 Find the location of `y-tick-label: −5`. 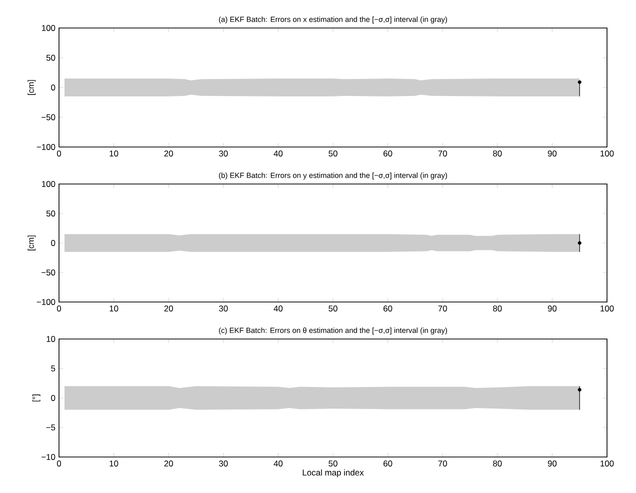

y-tick-label: −5 is located at coordinates (51, 427).